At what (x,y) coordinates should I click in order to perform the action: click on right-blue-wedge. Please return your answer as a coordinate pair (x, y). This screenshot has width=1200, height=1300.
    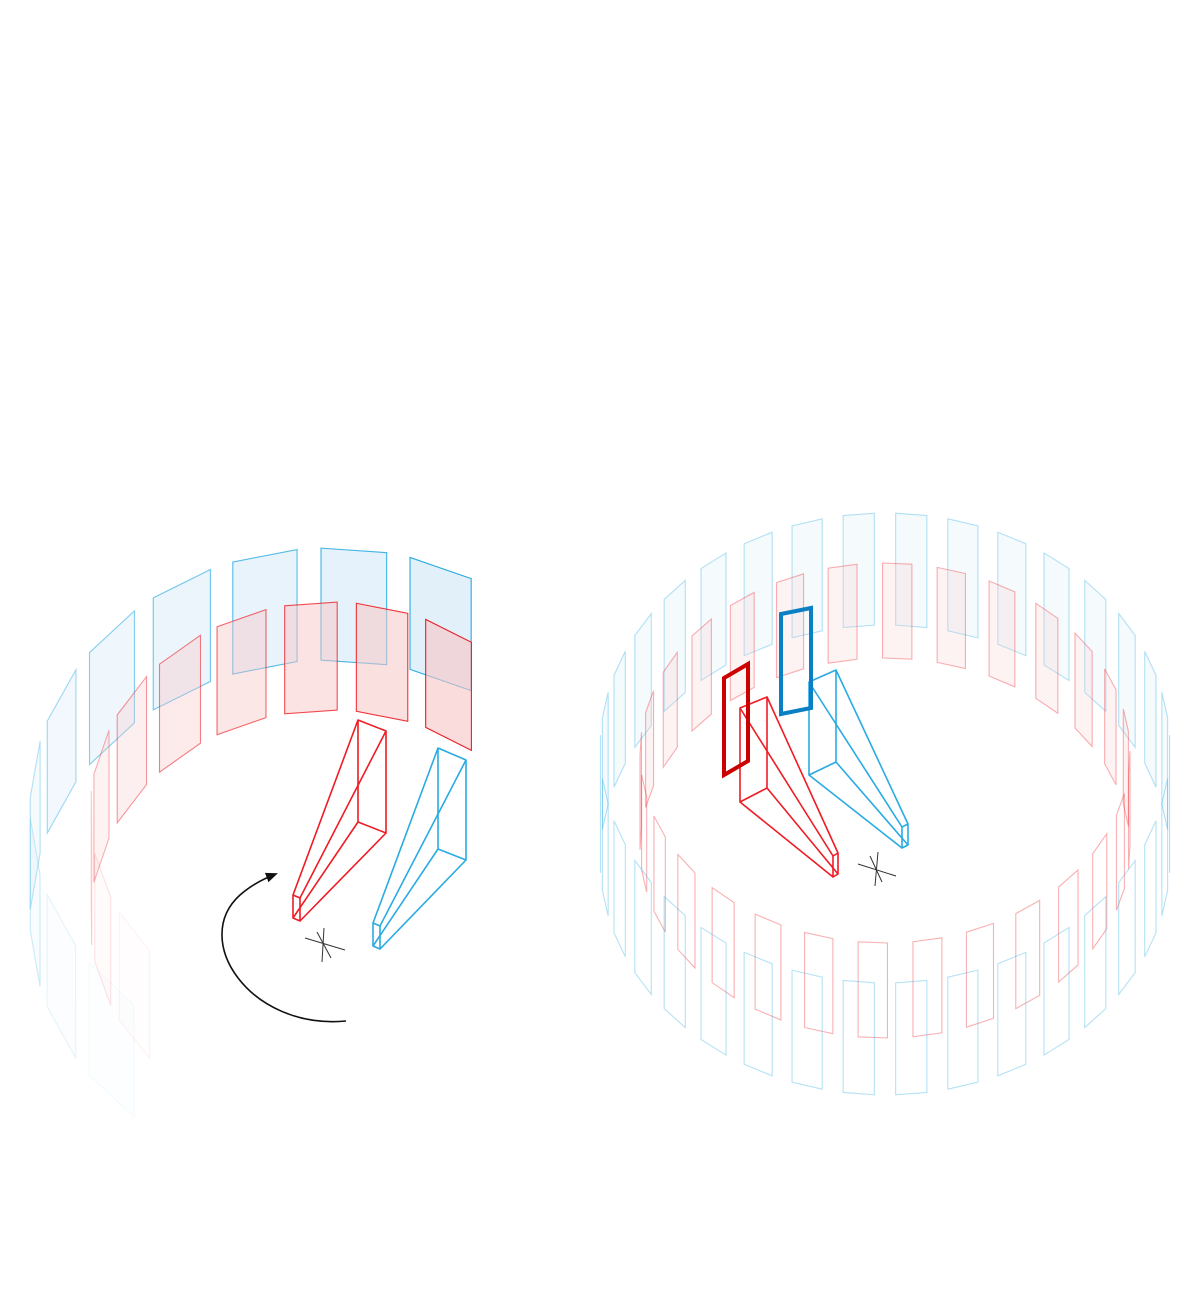
    Looking at the image, I should click on (858, 759).